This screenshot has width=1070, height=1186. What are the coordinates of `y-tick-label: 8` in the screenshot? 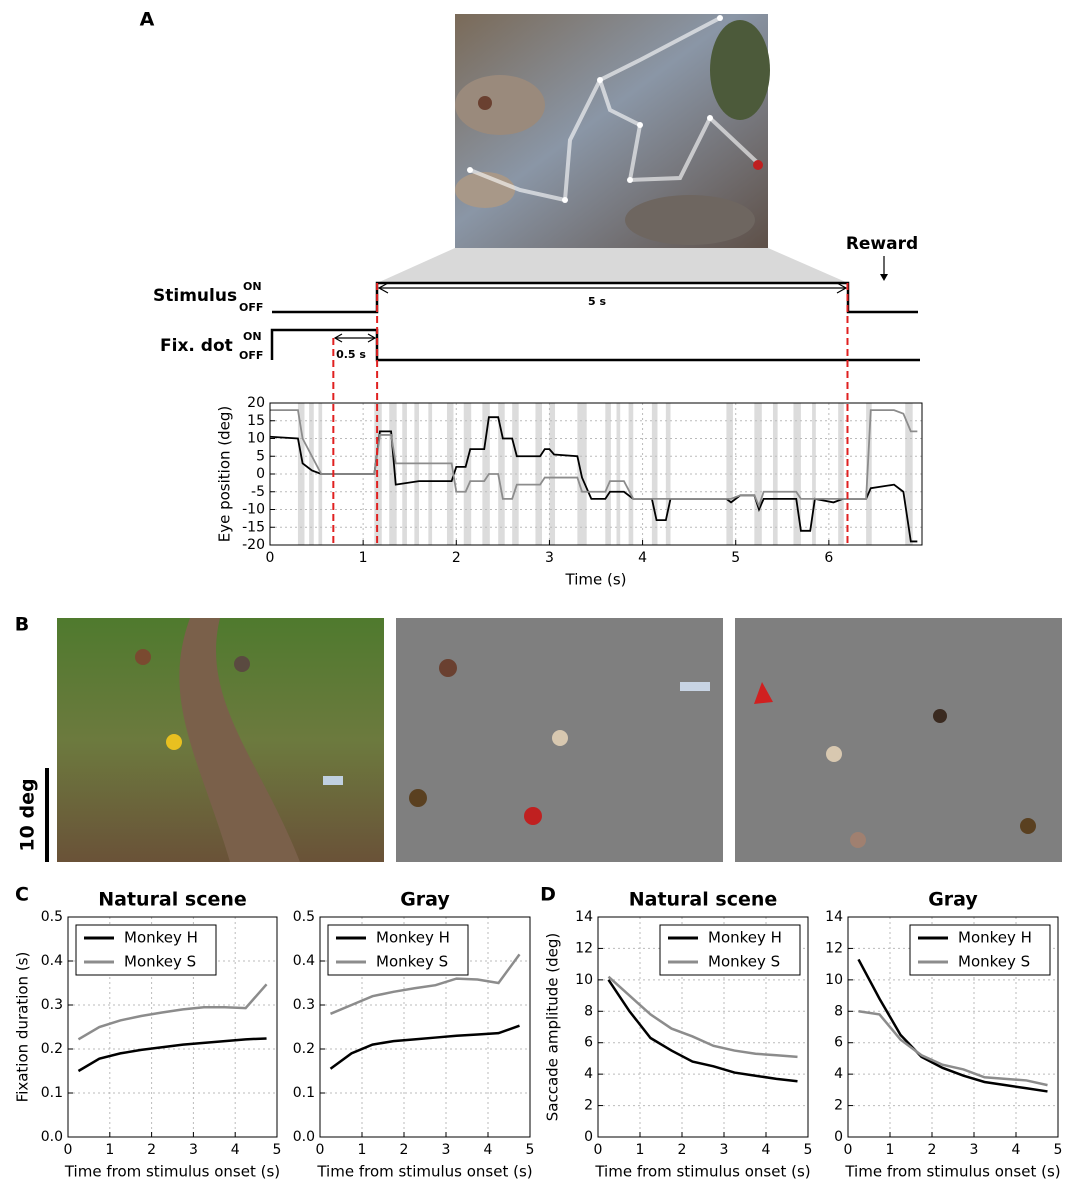 It's located at (588, 1011).